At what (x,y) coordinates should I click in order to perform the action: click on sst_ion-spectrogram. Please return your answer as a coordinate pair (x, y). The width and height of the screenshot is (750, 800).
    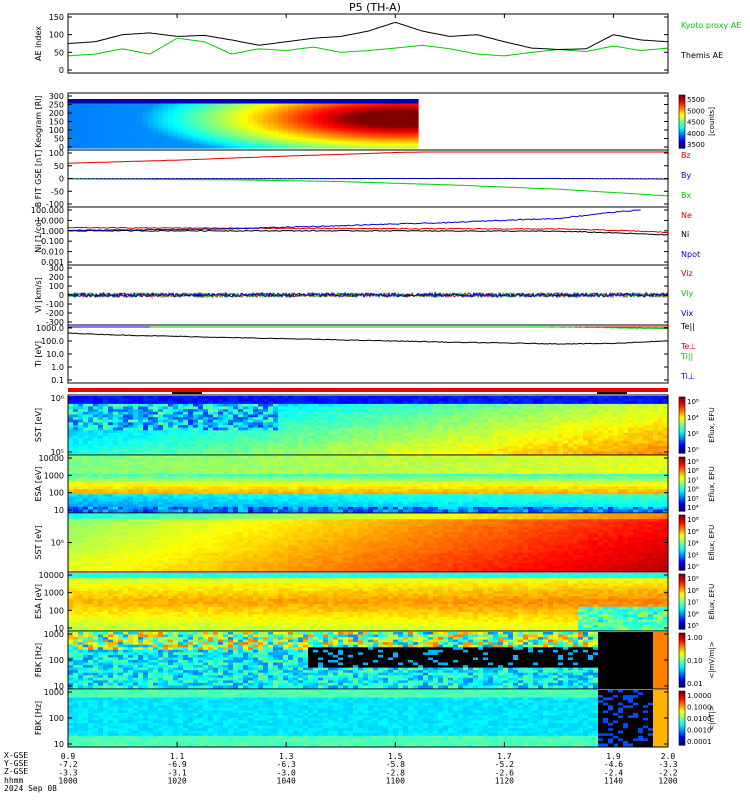
    Looking at the image, I should click on (368, 425).